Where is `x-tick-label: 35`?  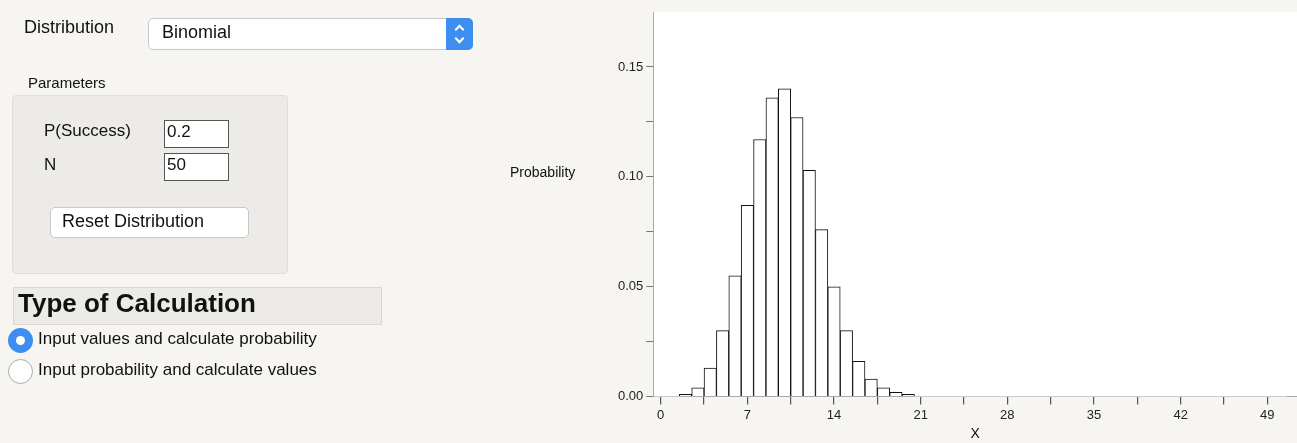
x-tick-label: 35 is located at coordinates (1094, 414).